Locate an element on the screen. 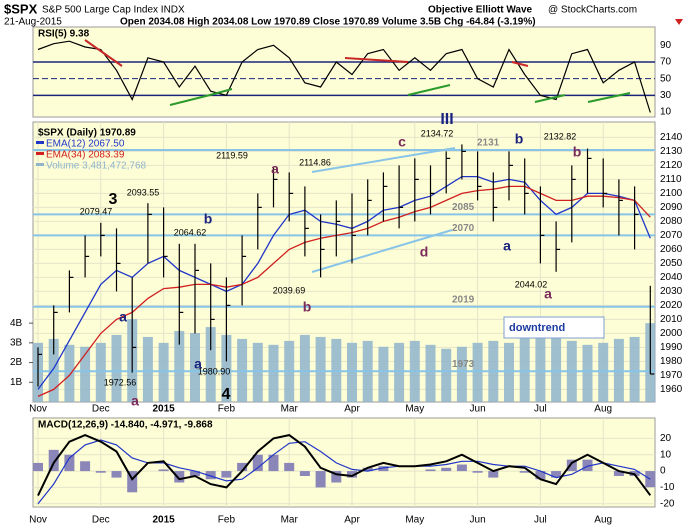 This screenshot has height=530, width=700. signal-line is located at coordinates (344, 472).